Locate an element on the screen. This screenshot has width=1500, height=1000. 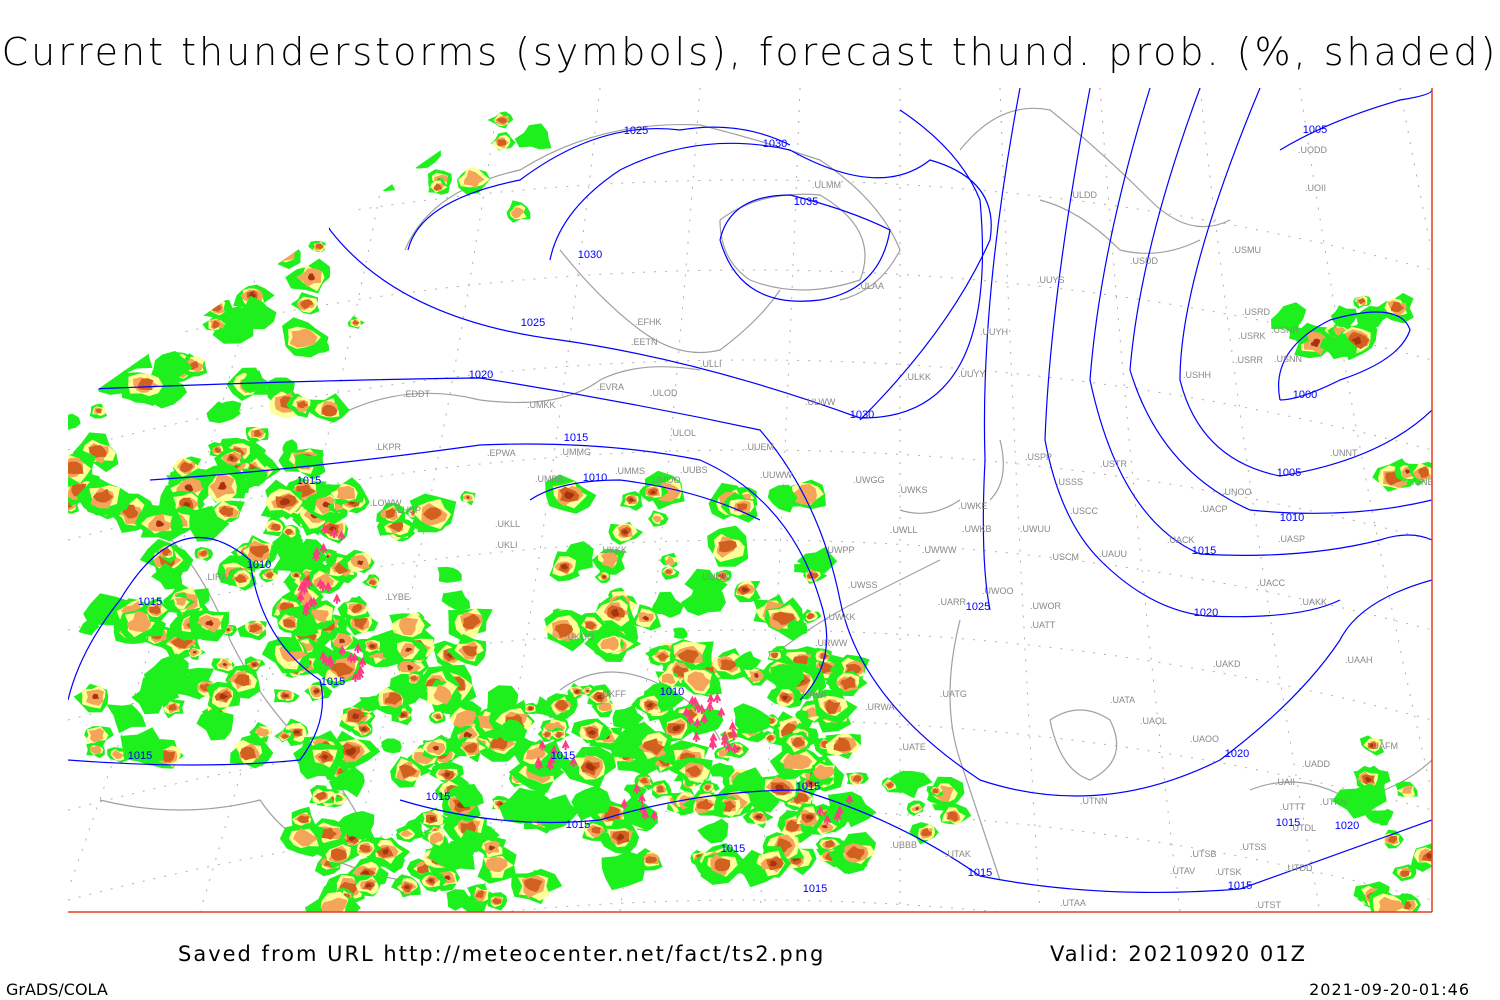
isobar-label: 1035 is located at coordinates (806, 202).